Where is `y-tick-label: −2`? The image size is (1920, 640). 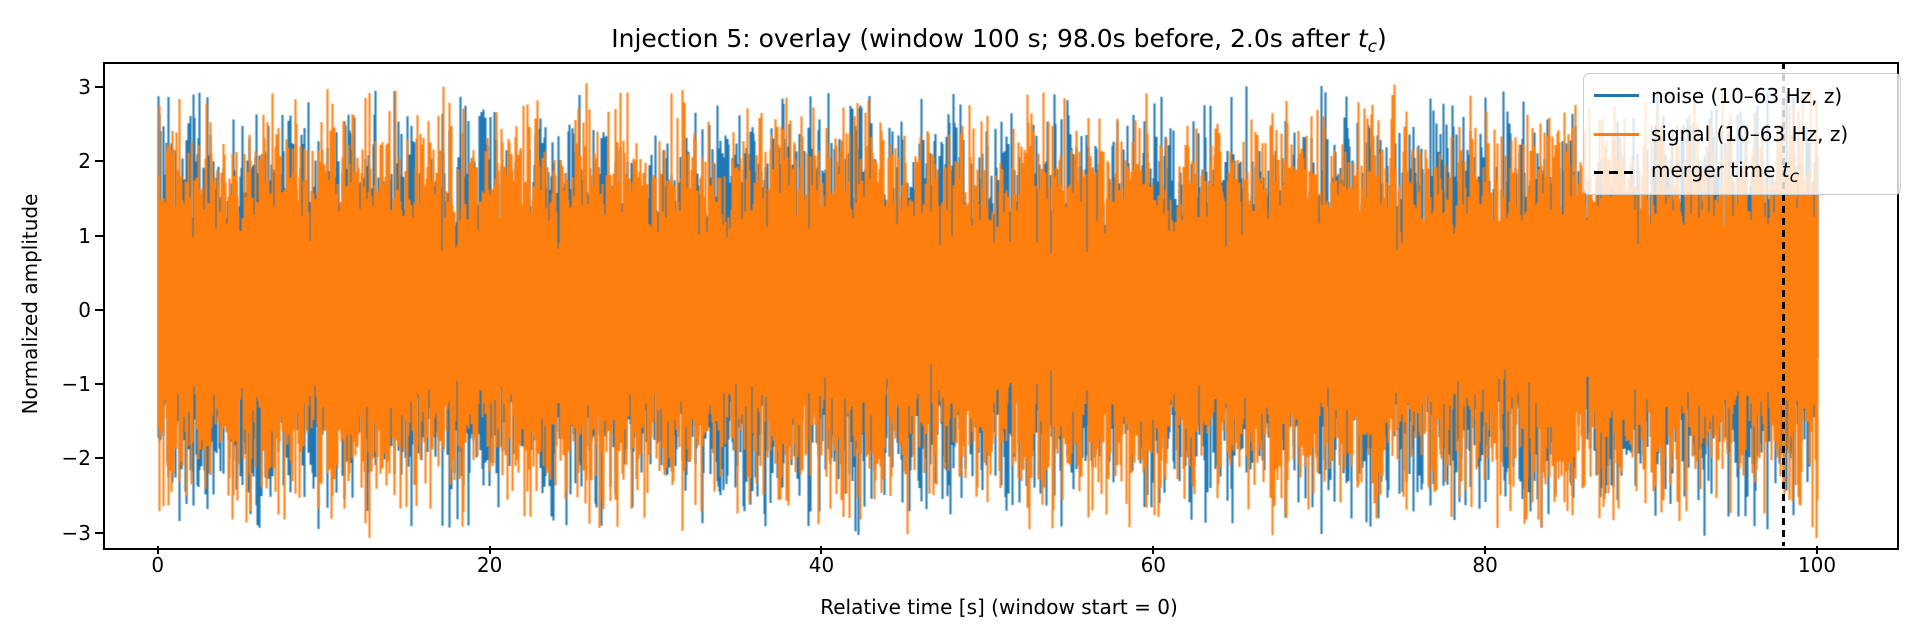
y-tick-label: −2 is located at coordinates (76, 458).